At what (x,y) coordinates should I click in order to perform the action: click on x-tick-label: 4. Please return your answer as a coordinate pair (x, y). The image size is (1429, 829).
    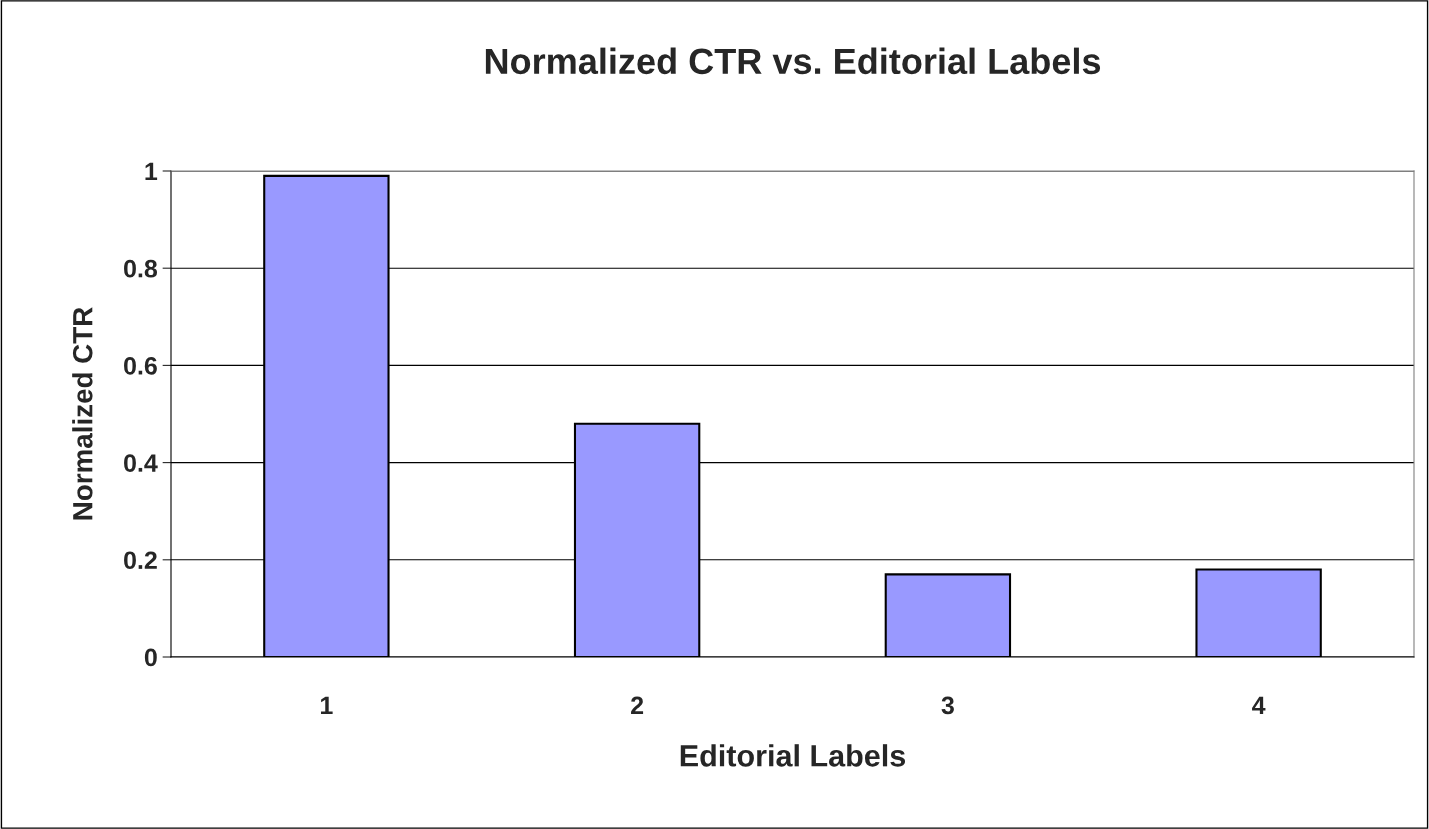
    Looking at the image, I should click on (1259, 705).